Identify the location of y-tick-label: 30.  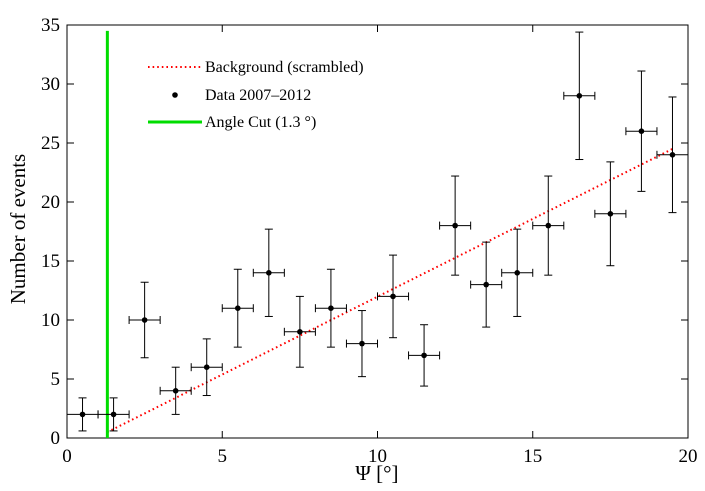
(50, 84).